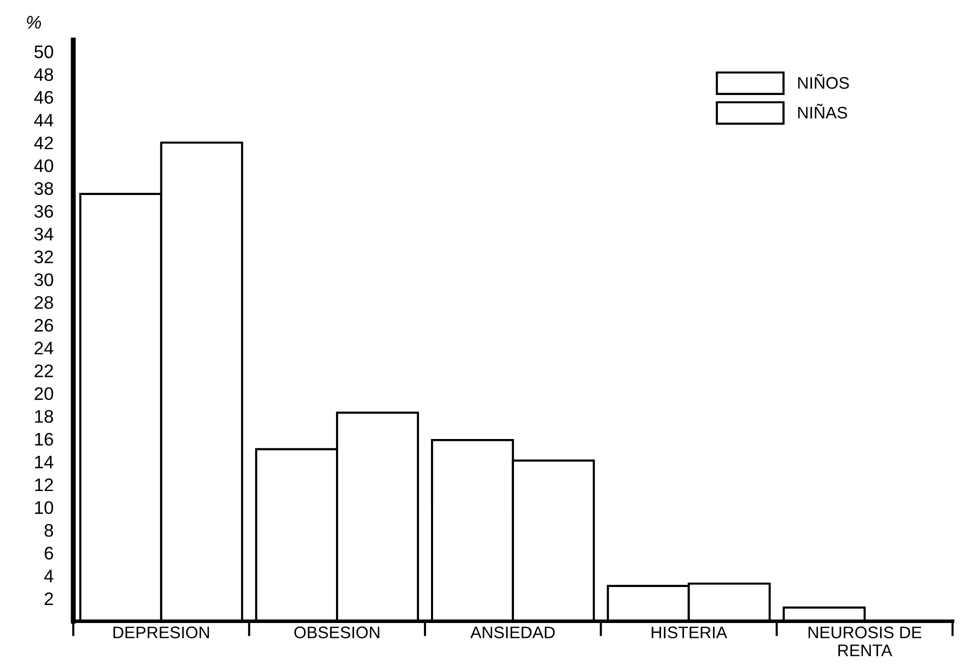  I want to click on y-tick-label: 42, so click(43, 143).